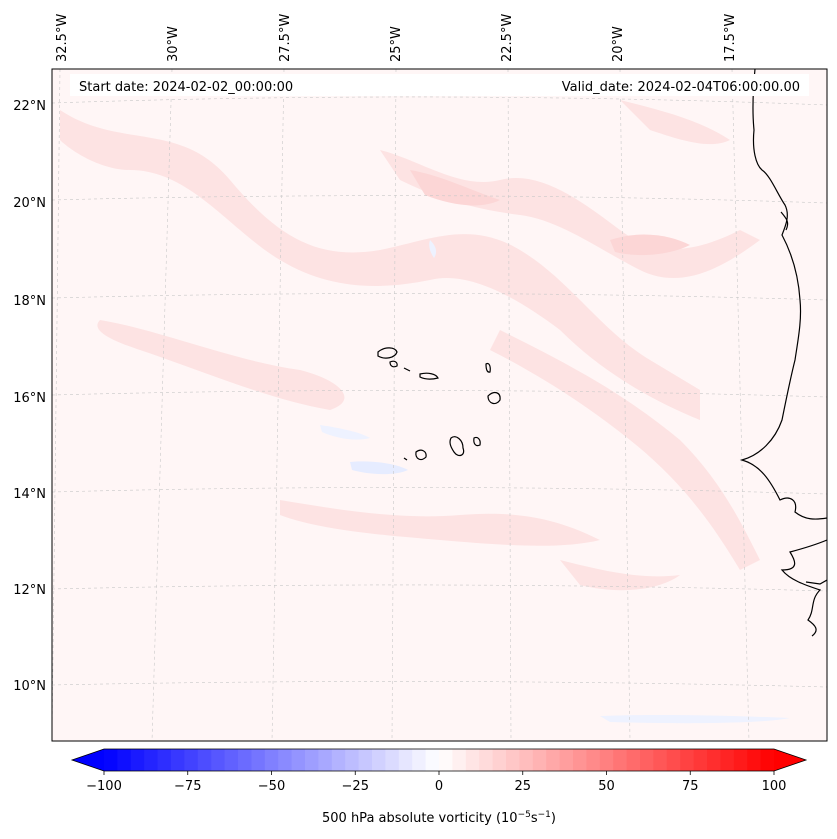  What do you see at coordinates (396, 44) in the screenshot?
I see `lon-label: 25°W` at bounding box center [396, 44].